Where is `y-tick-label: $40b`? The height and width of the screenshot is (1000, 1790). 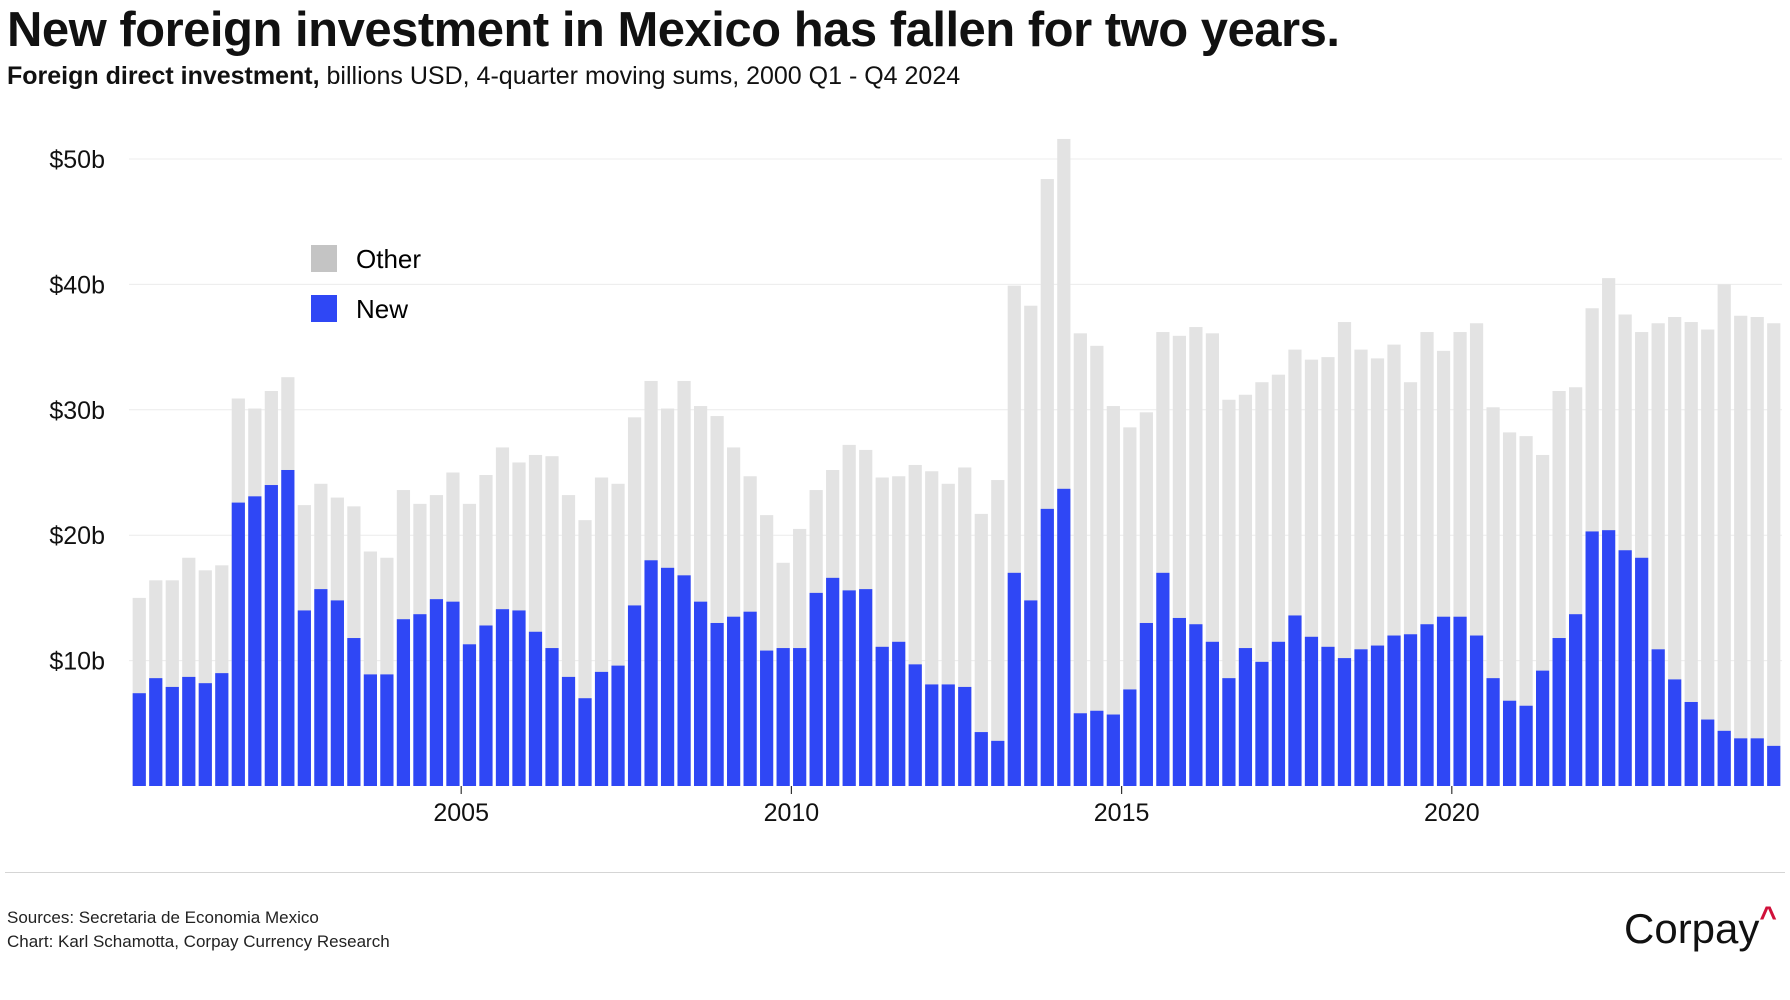 y-tick-label: $40b is located at coordinates (77, 285).